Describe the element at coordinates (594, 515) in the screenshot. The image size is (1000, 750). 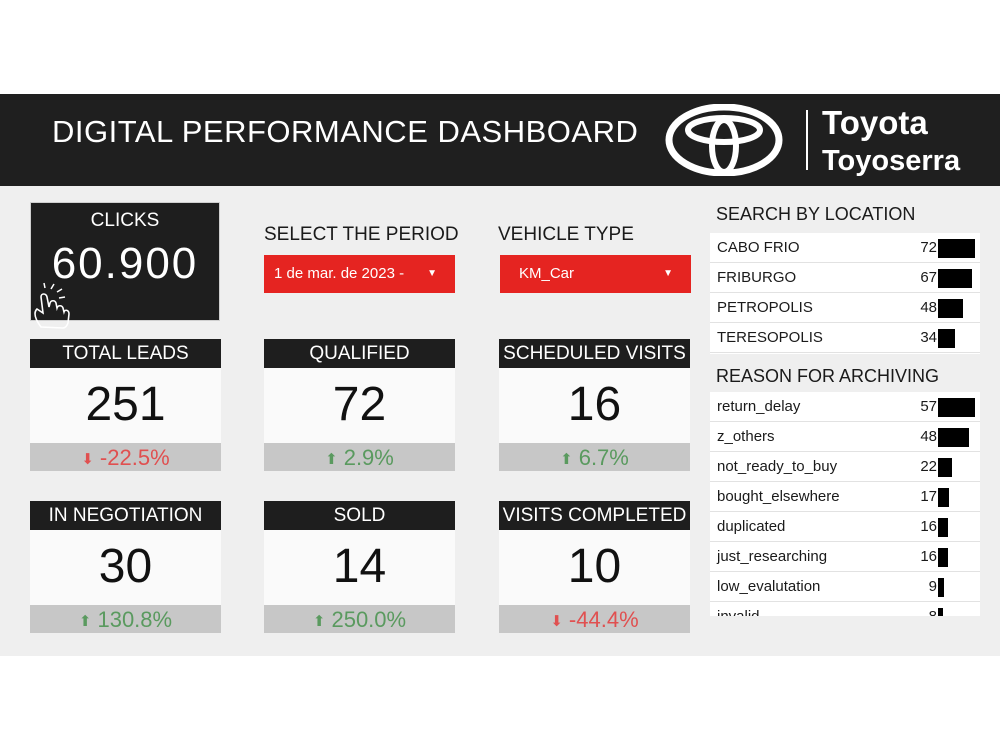
I see `kpi-label: VISITS COMPLETED` at that location.